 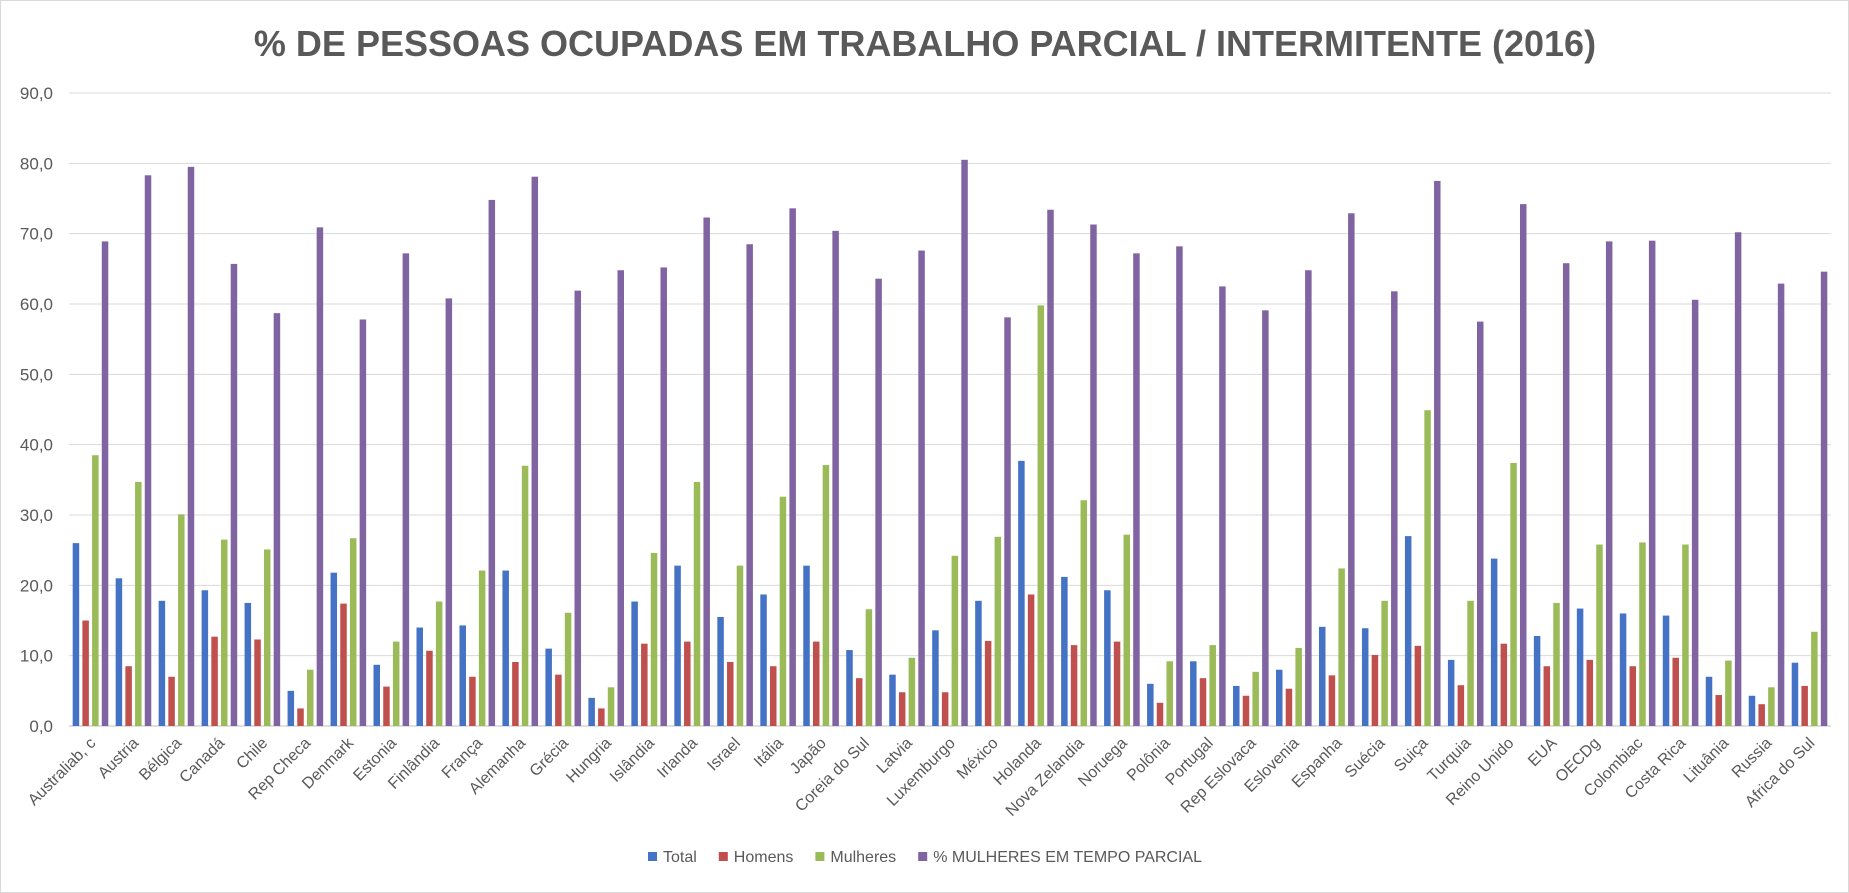 I want to click on y-tick-label: 50,0, so click(x=36, y=374).